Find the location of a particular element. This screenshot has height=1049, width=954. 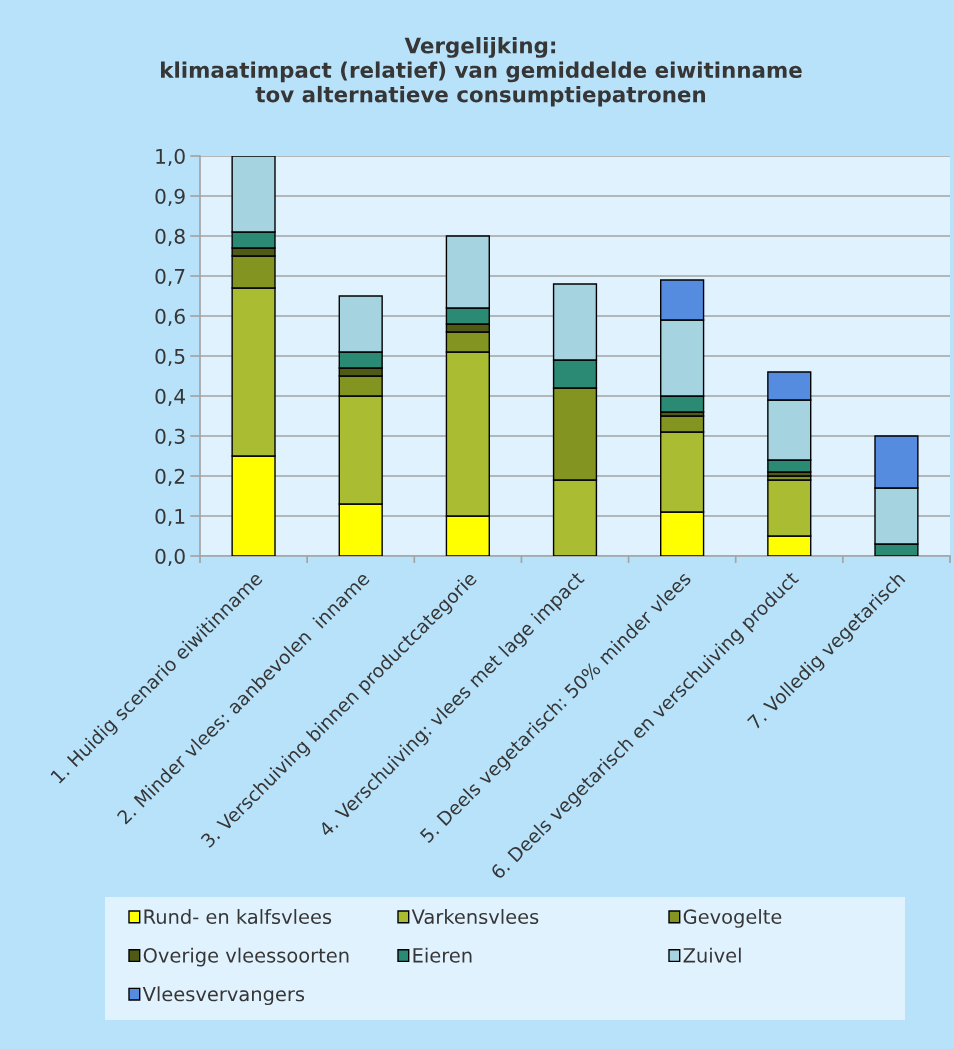

legend-label: Eieren is located at coordinates (442, 955).